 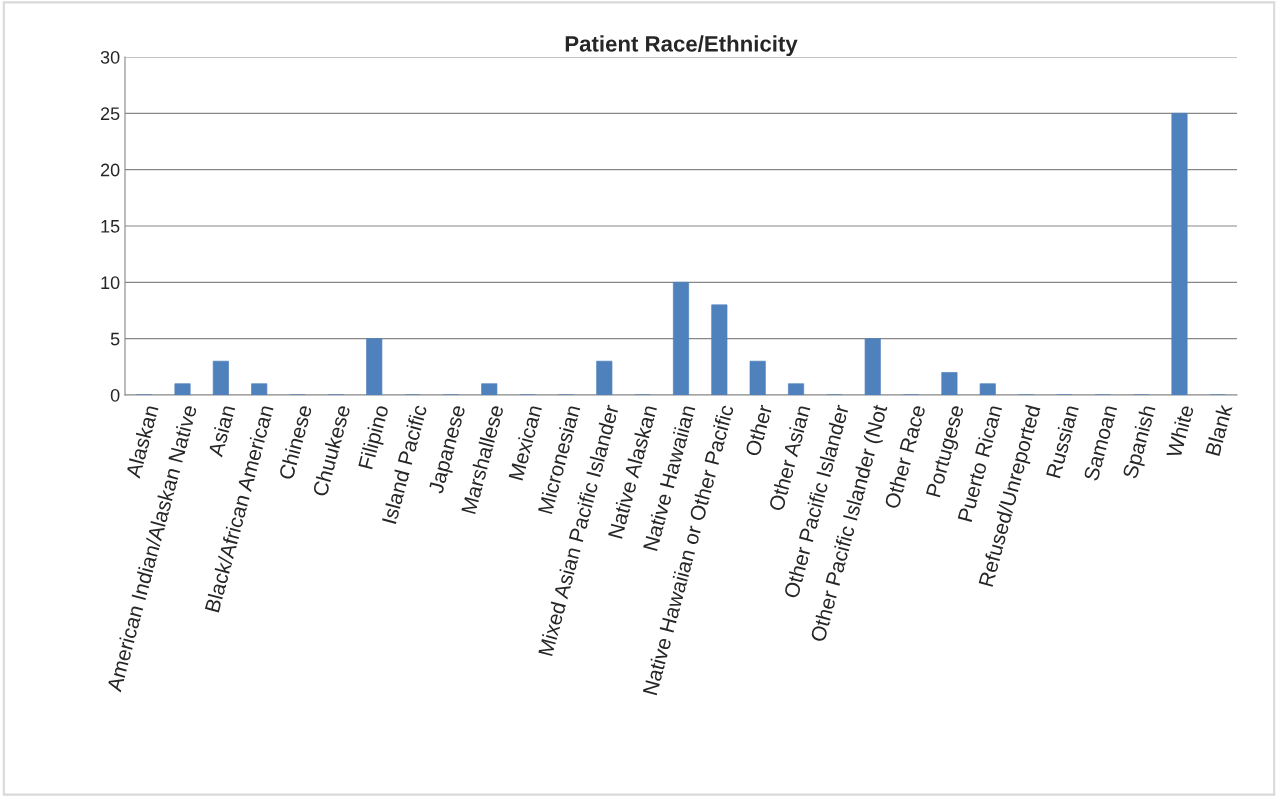 What do you see at coordinates (758, 430) in the screenshot?
I see `x-tick-label: Other` at bounding box center [758, 430].